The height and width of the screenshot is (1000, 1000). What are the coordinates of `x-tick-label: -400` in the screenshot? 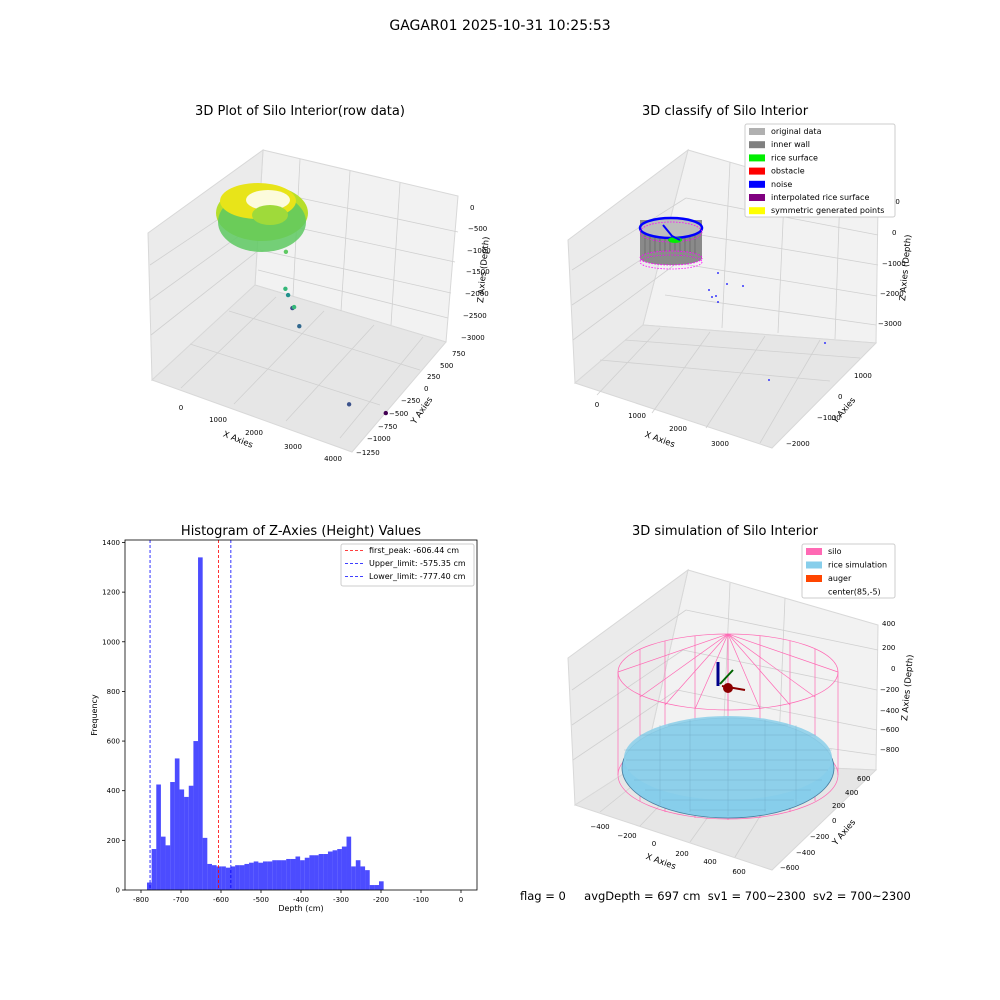 It's located at (301, 900).